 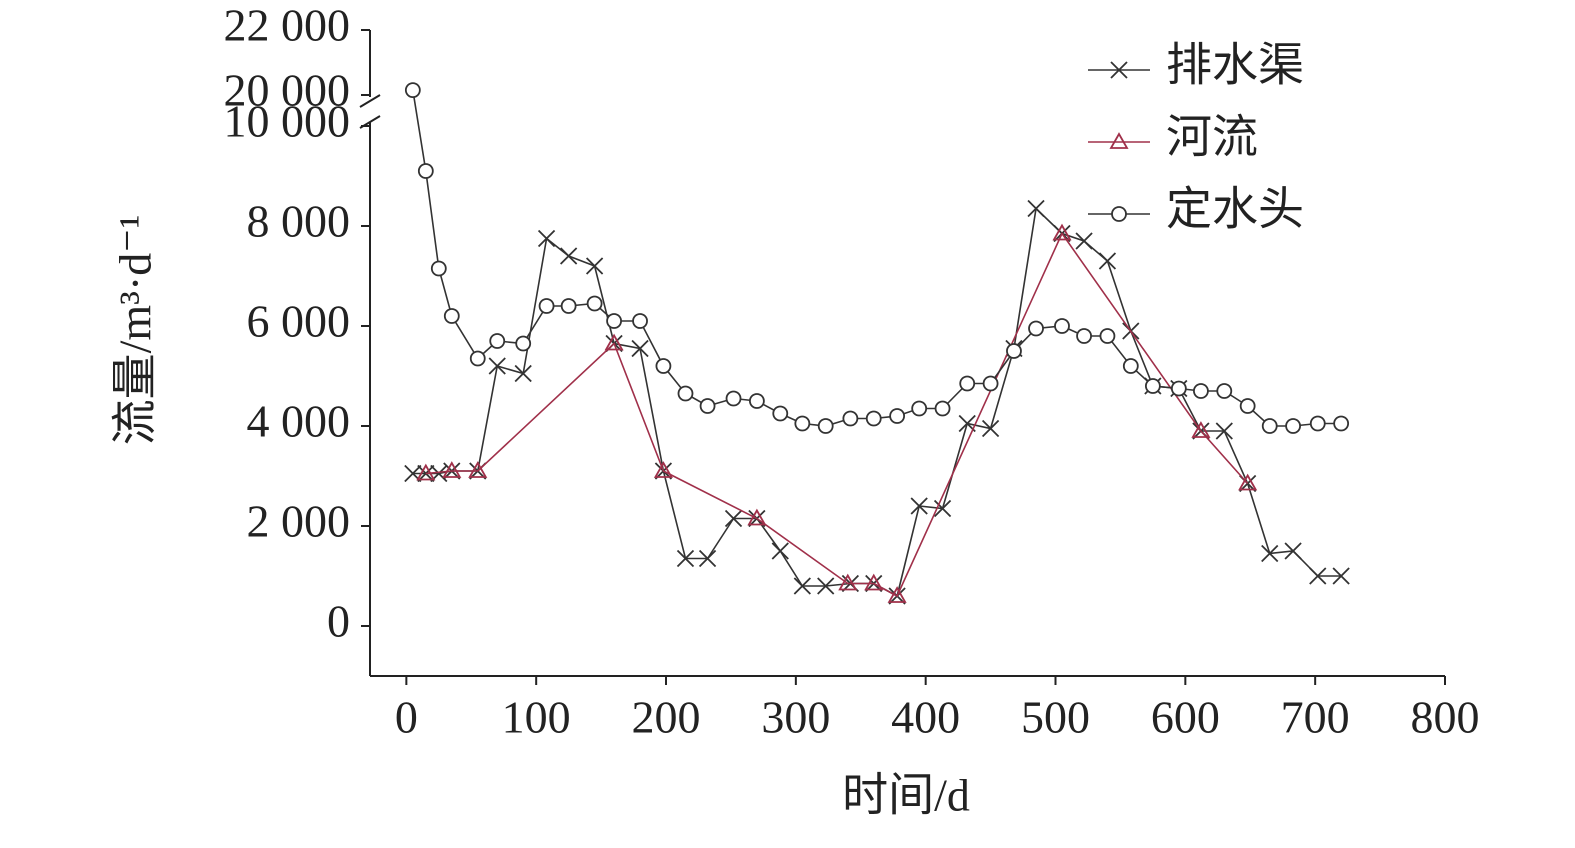 I want to click on x-axis-label: 时间/d, so click(x=906, y=795).